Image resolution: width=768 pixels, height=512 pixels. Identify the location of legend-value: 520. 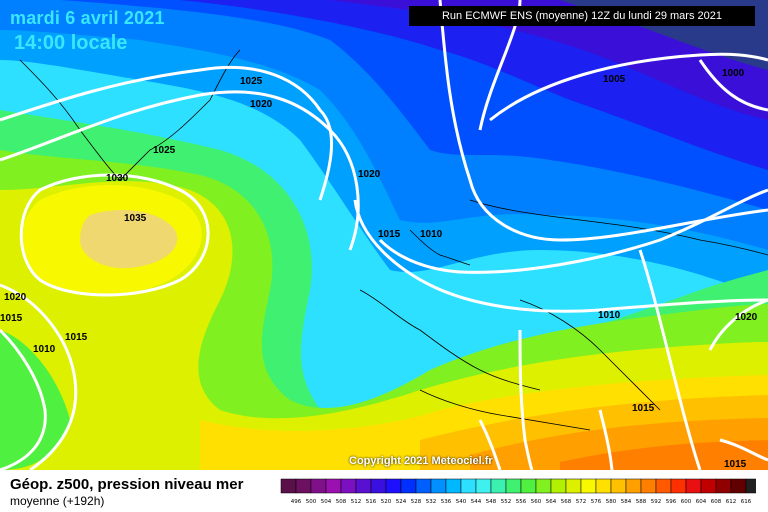
(386, 502).